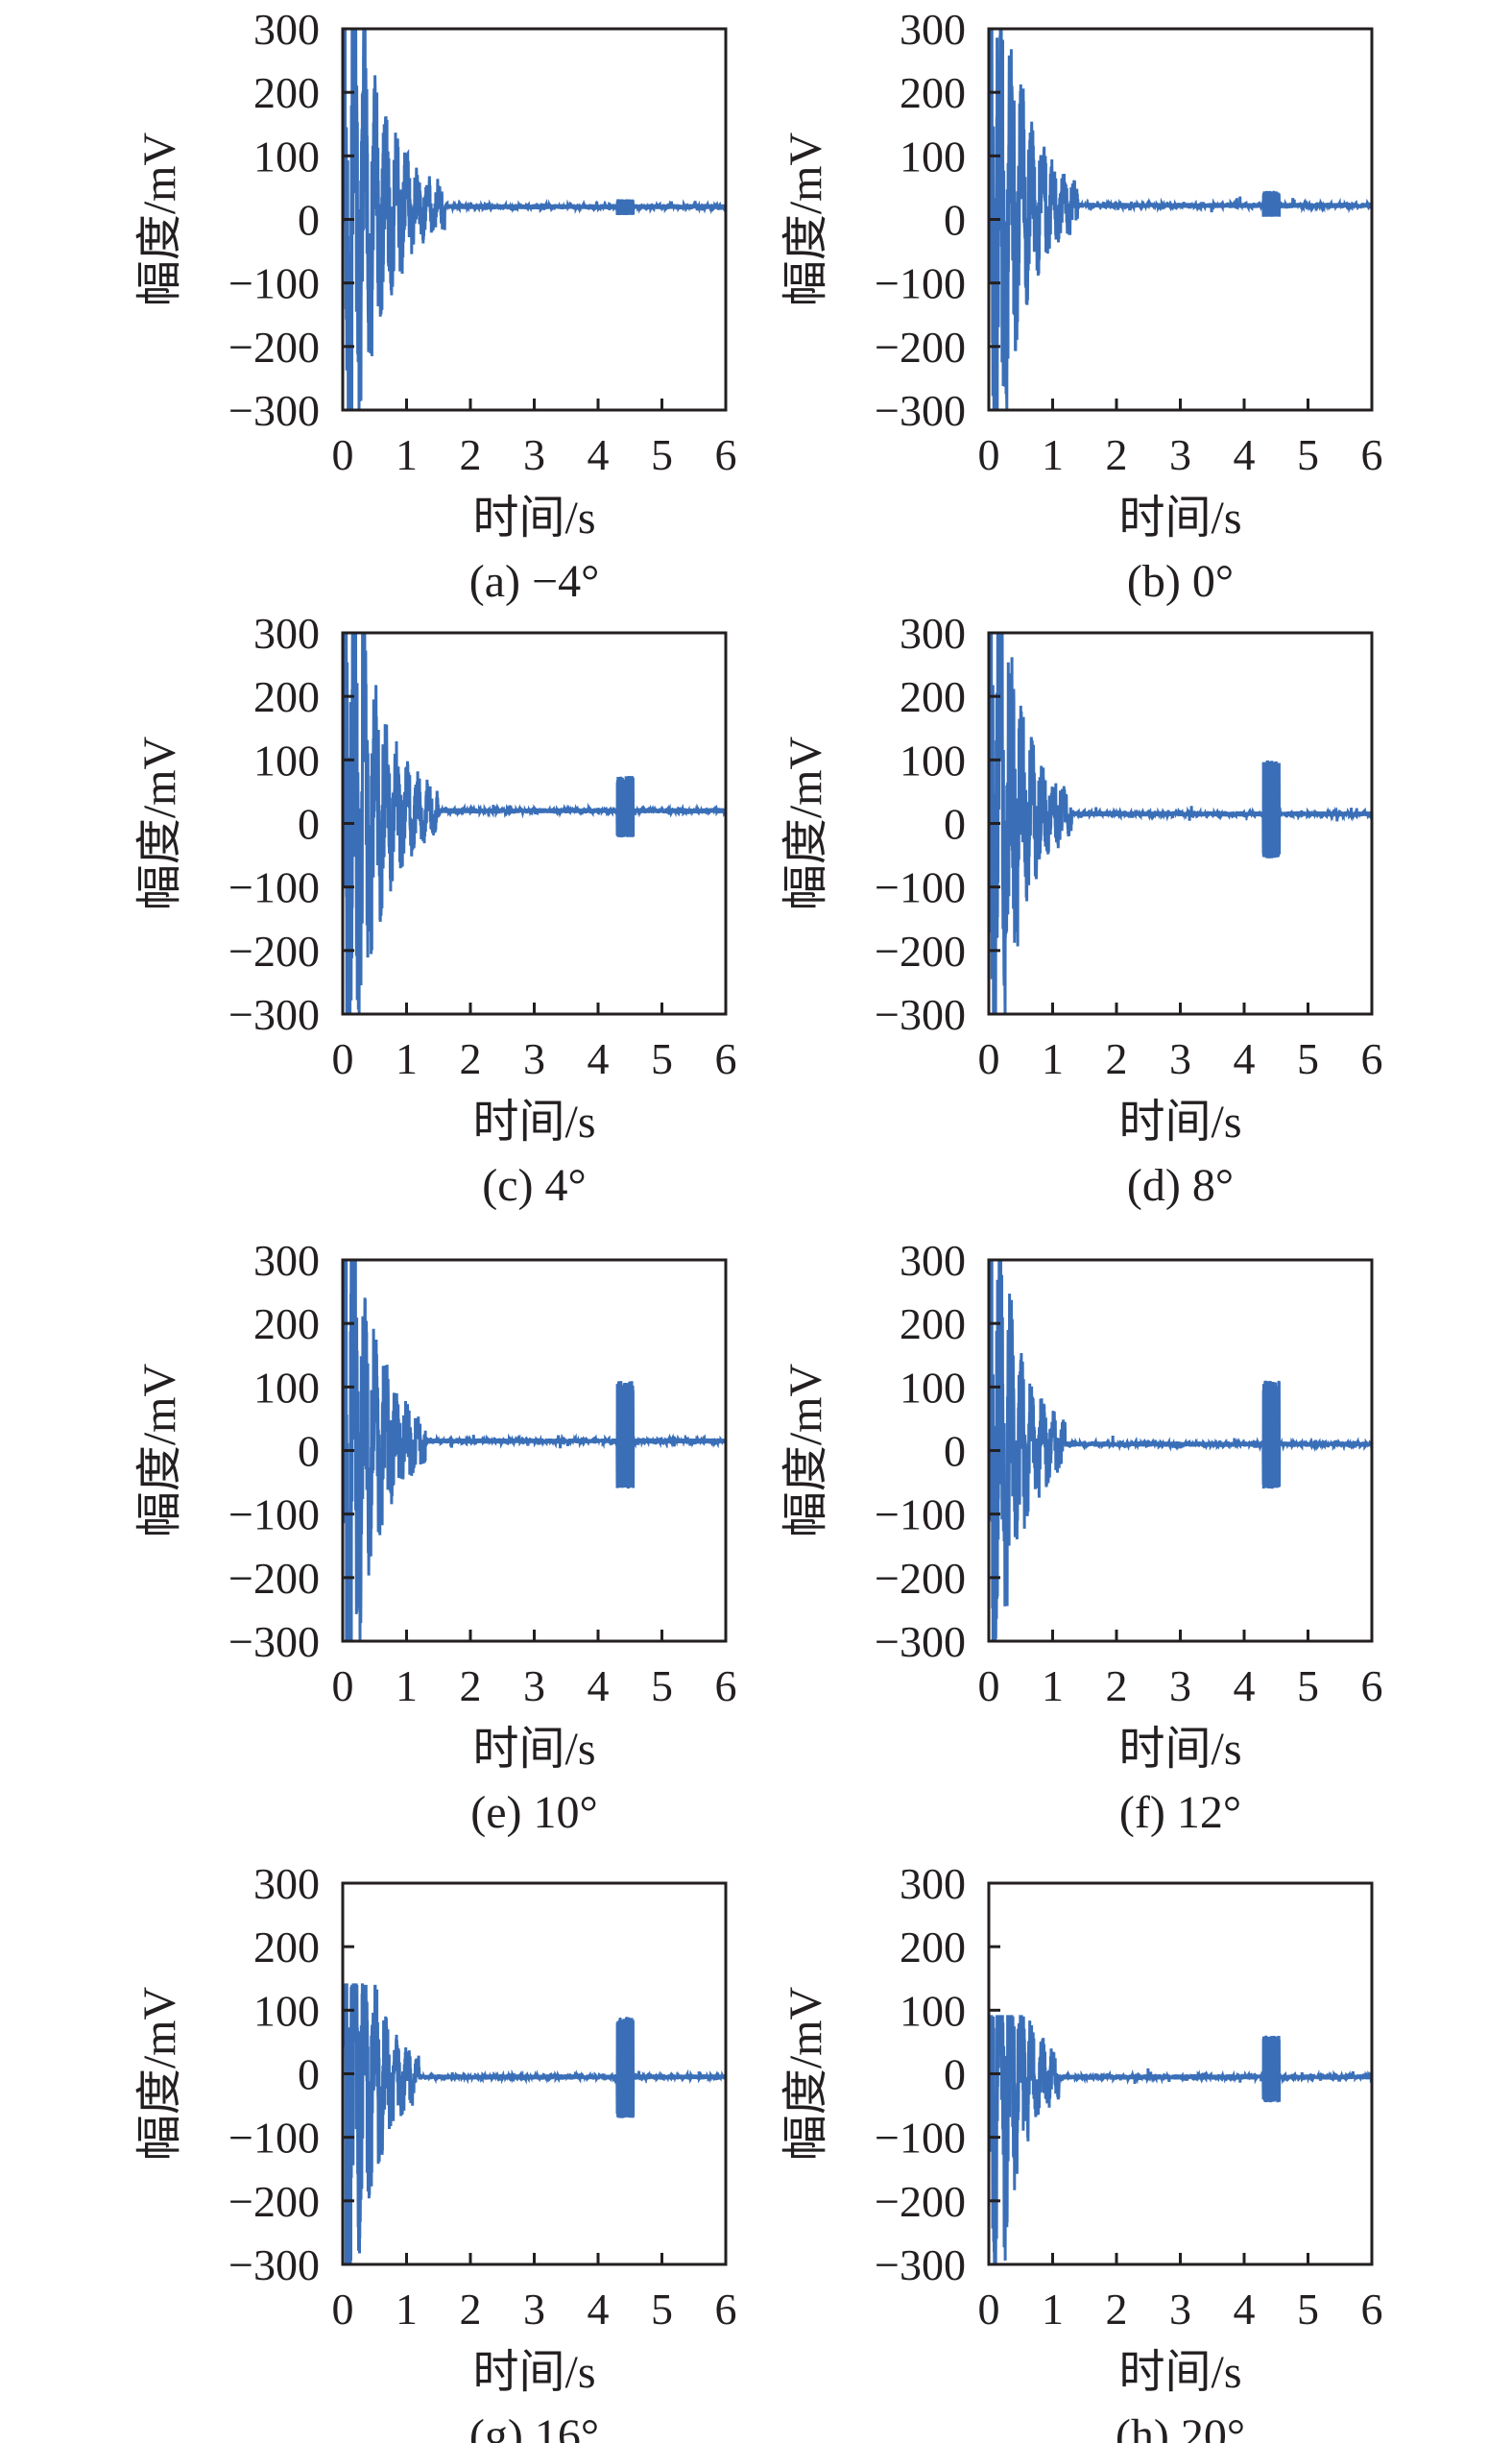  What do you see at coordinates (533, 1812) in the screenshot?
I see `subplot-caption: (e) 10°` at bounding box center [533, 1812].